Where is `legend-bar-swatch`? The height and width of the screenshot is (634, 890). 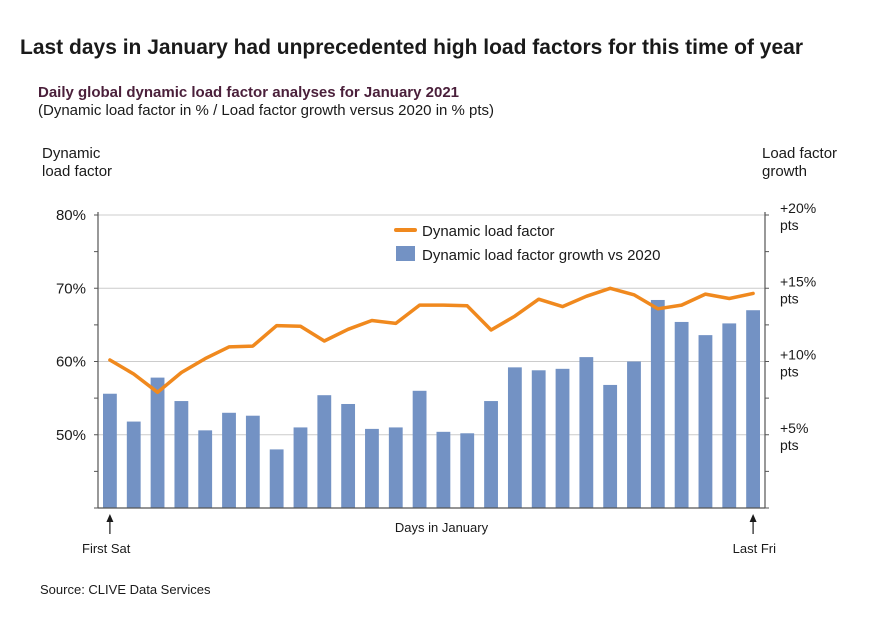 legend-bar-swatch is located at coordinates (405, 253).